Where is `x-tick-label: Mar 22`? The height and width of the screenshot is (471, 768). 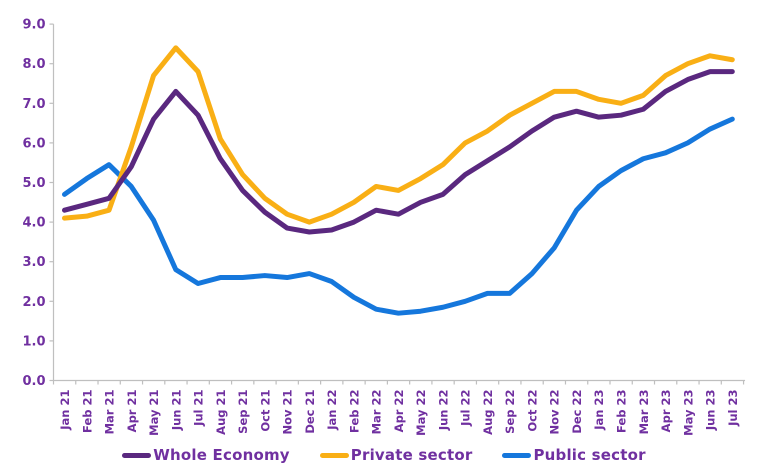
x-tick-label: Mar 22 is located at coordinates (377, 412).